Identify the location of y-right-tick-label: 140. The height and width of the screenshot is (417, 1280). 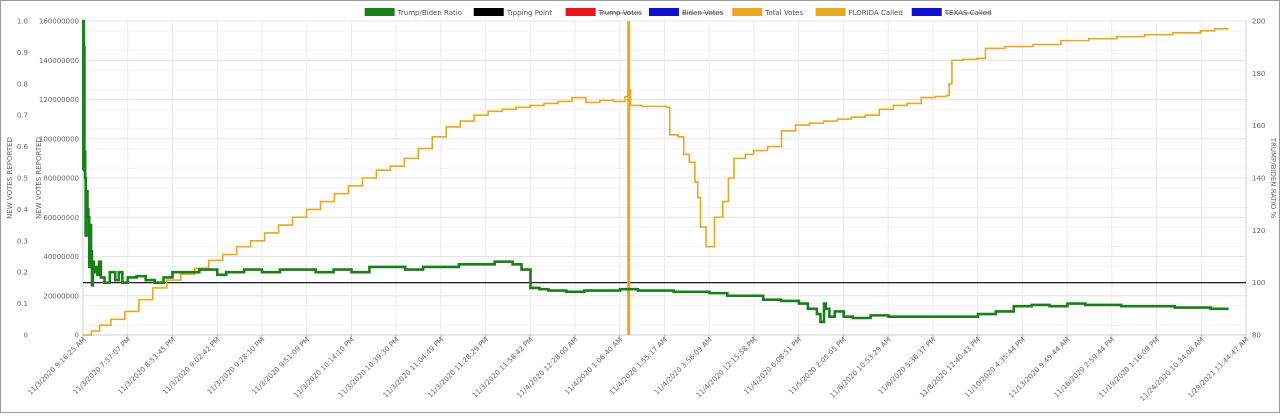
(1258, 179).